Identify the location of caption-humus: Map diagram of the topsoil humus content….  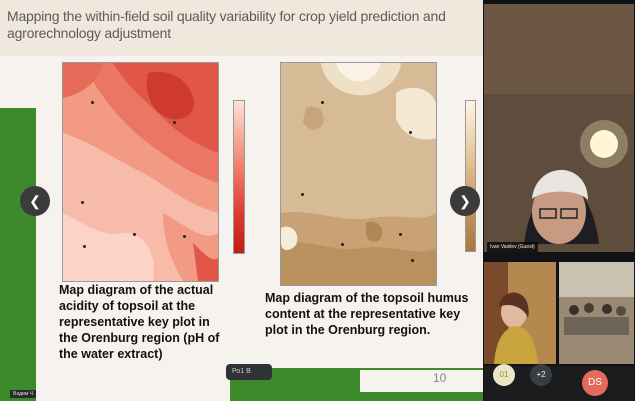
(367, 314).